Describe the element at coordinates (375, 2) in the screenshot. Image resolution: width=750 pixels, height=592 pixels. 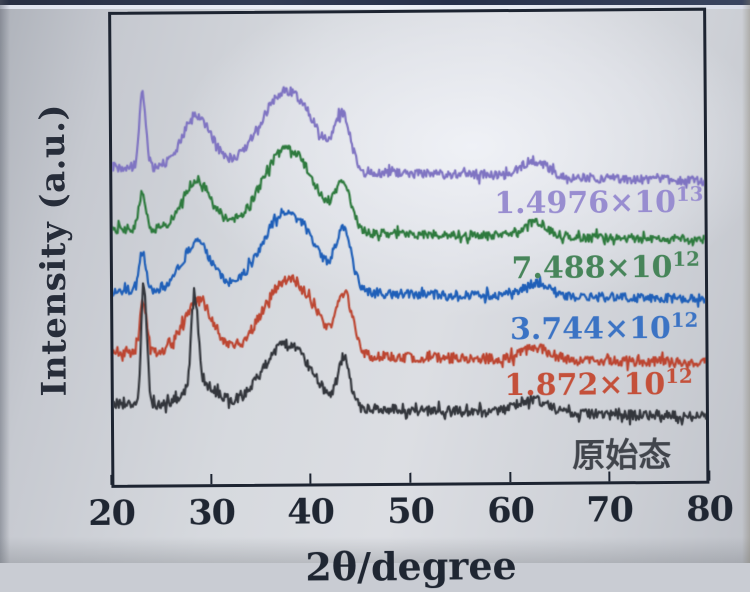
I see `screen-top-bezel` at that location.